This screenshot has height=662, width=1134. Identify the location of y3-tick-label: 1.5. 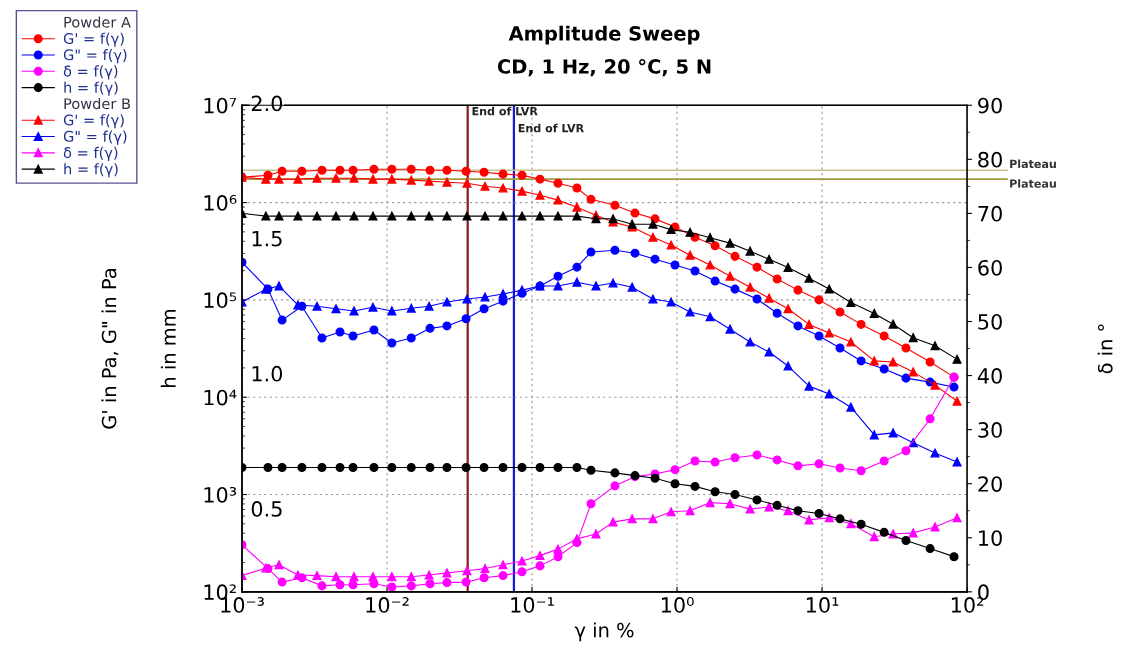
(267, 238).